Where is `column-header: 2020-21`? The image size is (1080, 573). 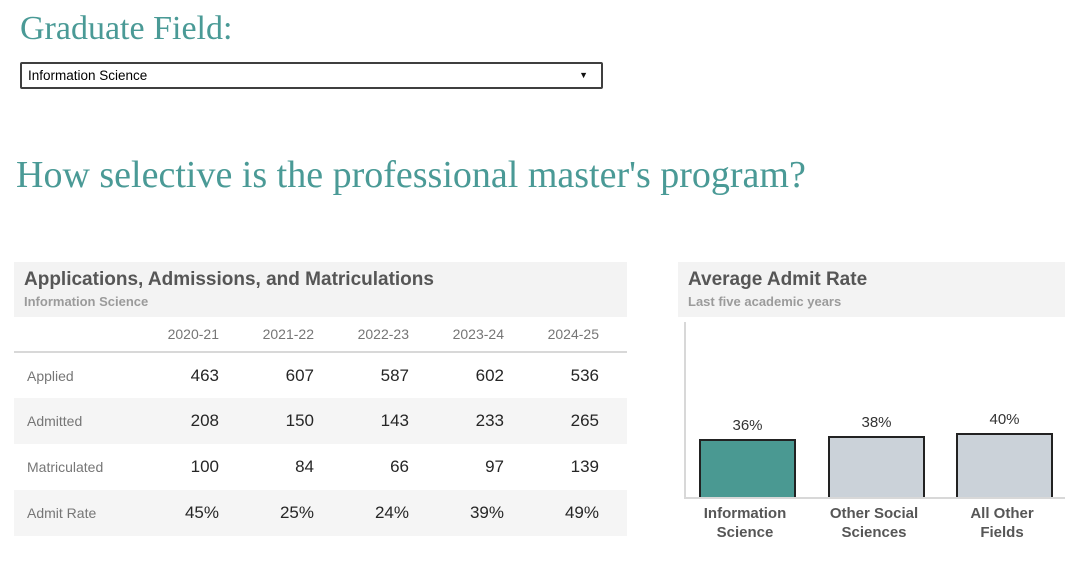
column-header: 2020-21 is located at coordinates (199, 335).